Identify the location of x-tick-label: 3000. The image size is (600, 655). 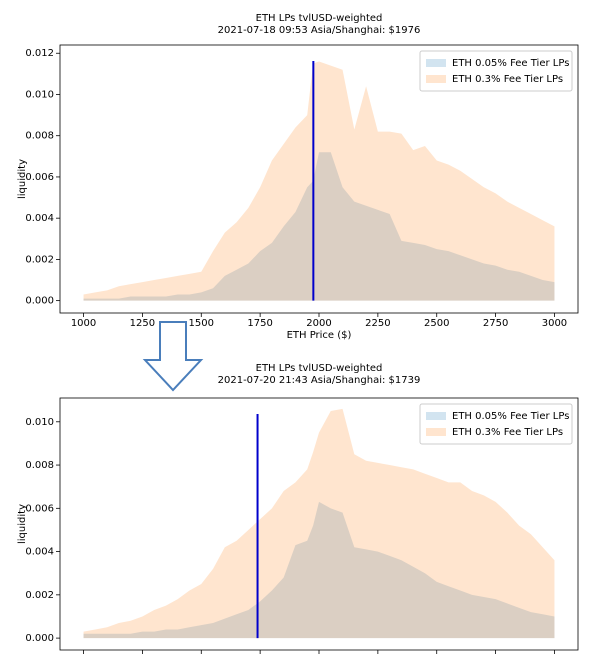
(554, 323).